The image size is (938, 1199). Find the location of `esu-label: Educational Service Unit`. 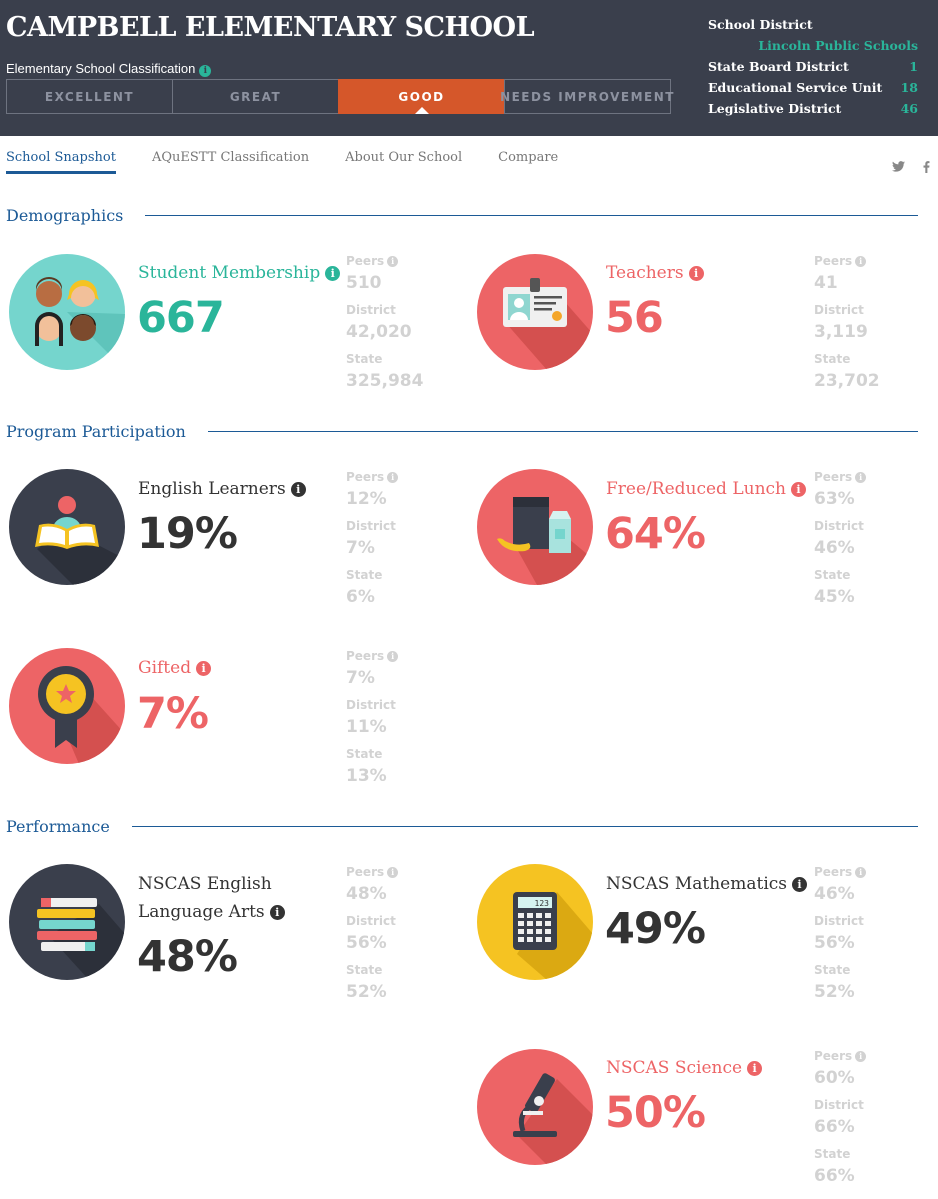

esu-label: Educational Service Unit is located at coordinates (795, 87).